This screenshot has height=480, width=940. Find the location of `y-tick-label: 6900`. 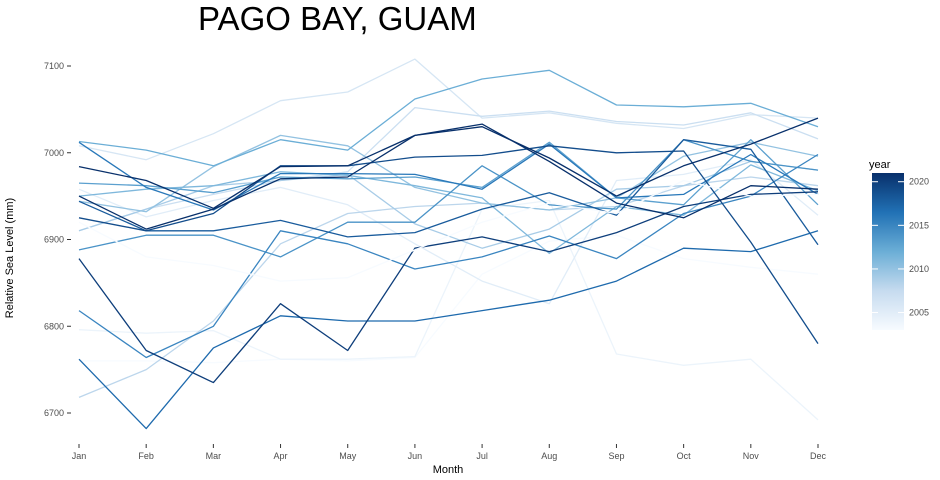

y-tick-label: 6900 is located at coordinates (54, 240).